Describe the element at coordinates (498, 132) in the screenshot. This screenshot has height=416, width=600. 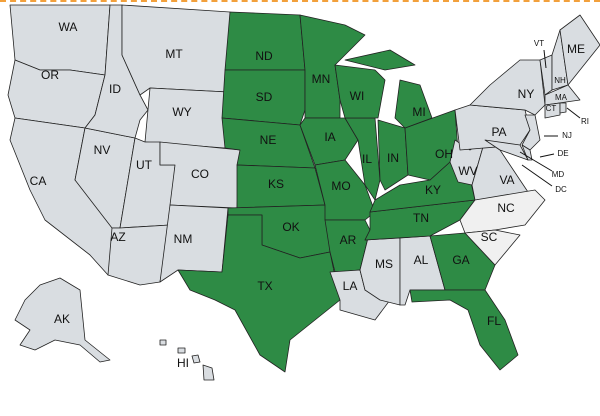
I see `state-label: PA` at that location.